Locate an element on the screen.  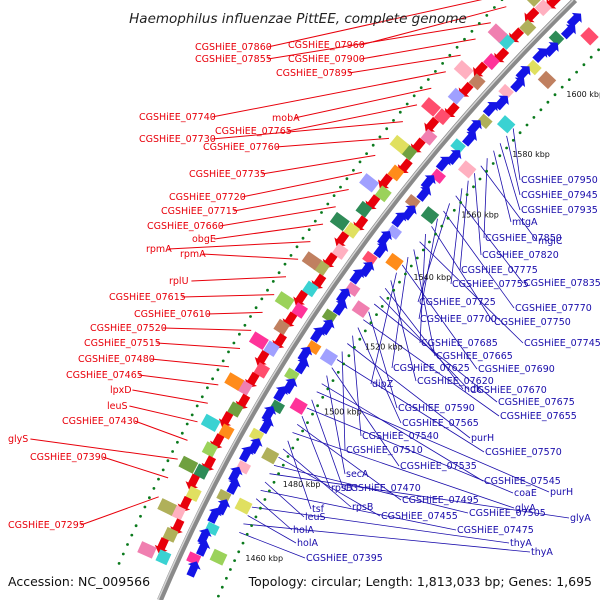
gene-label-left: CGSHiEE_07520 is located at coordinates (128, 328).